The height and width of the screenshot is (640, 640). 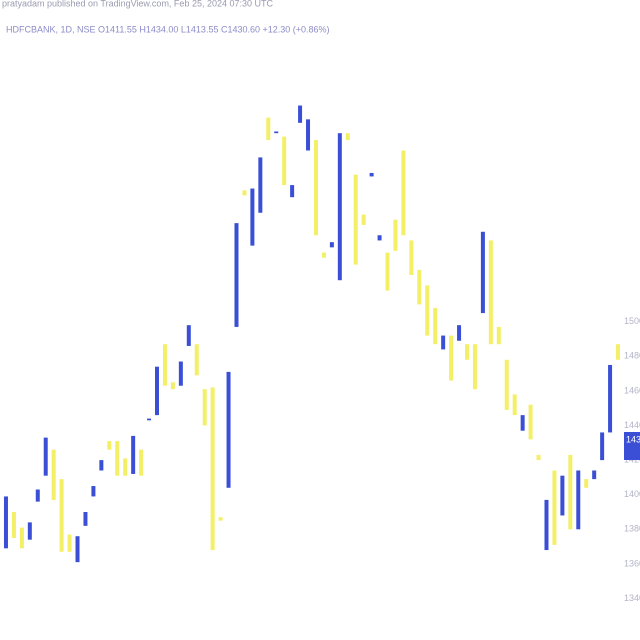 What do you see at coordinates (633, 439) in the screenshot?
I see `price-tag: 1430.60` at bounding box center [633, 439].